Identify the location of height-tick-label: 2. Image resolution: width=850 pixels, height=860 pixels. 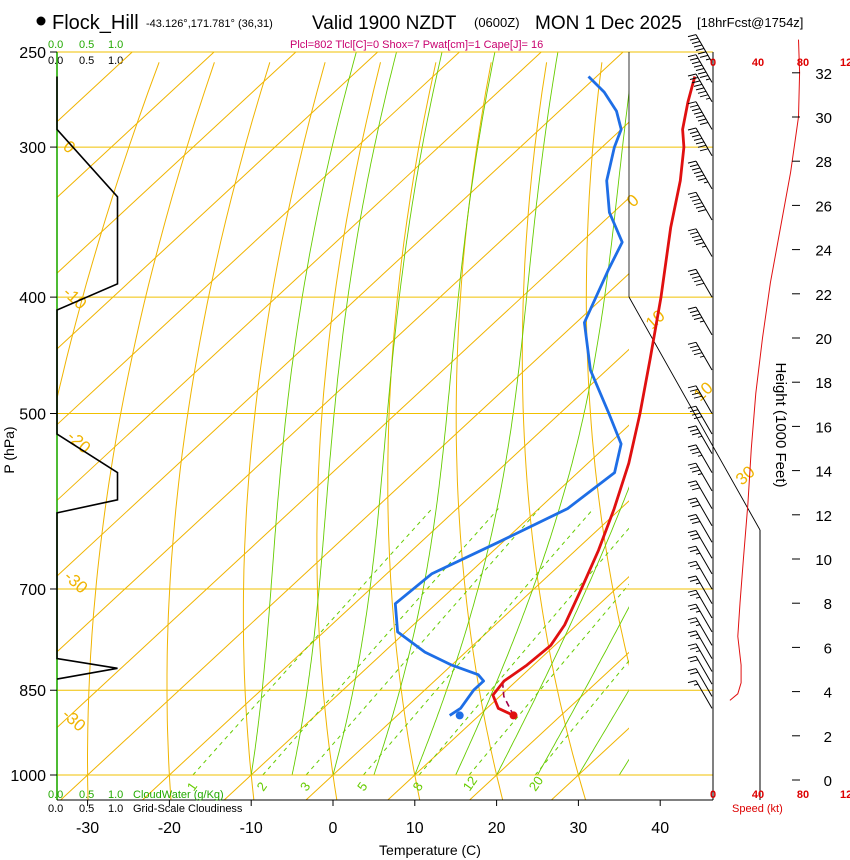
(828, 737).